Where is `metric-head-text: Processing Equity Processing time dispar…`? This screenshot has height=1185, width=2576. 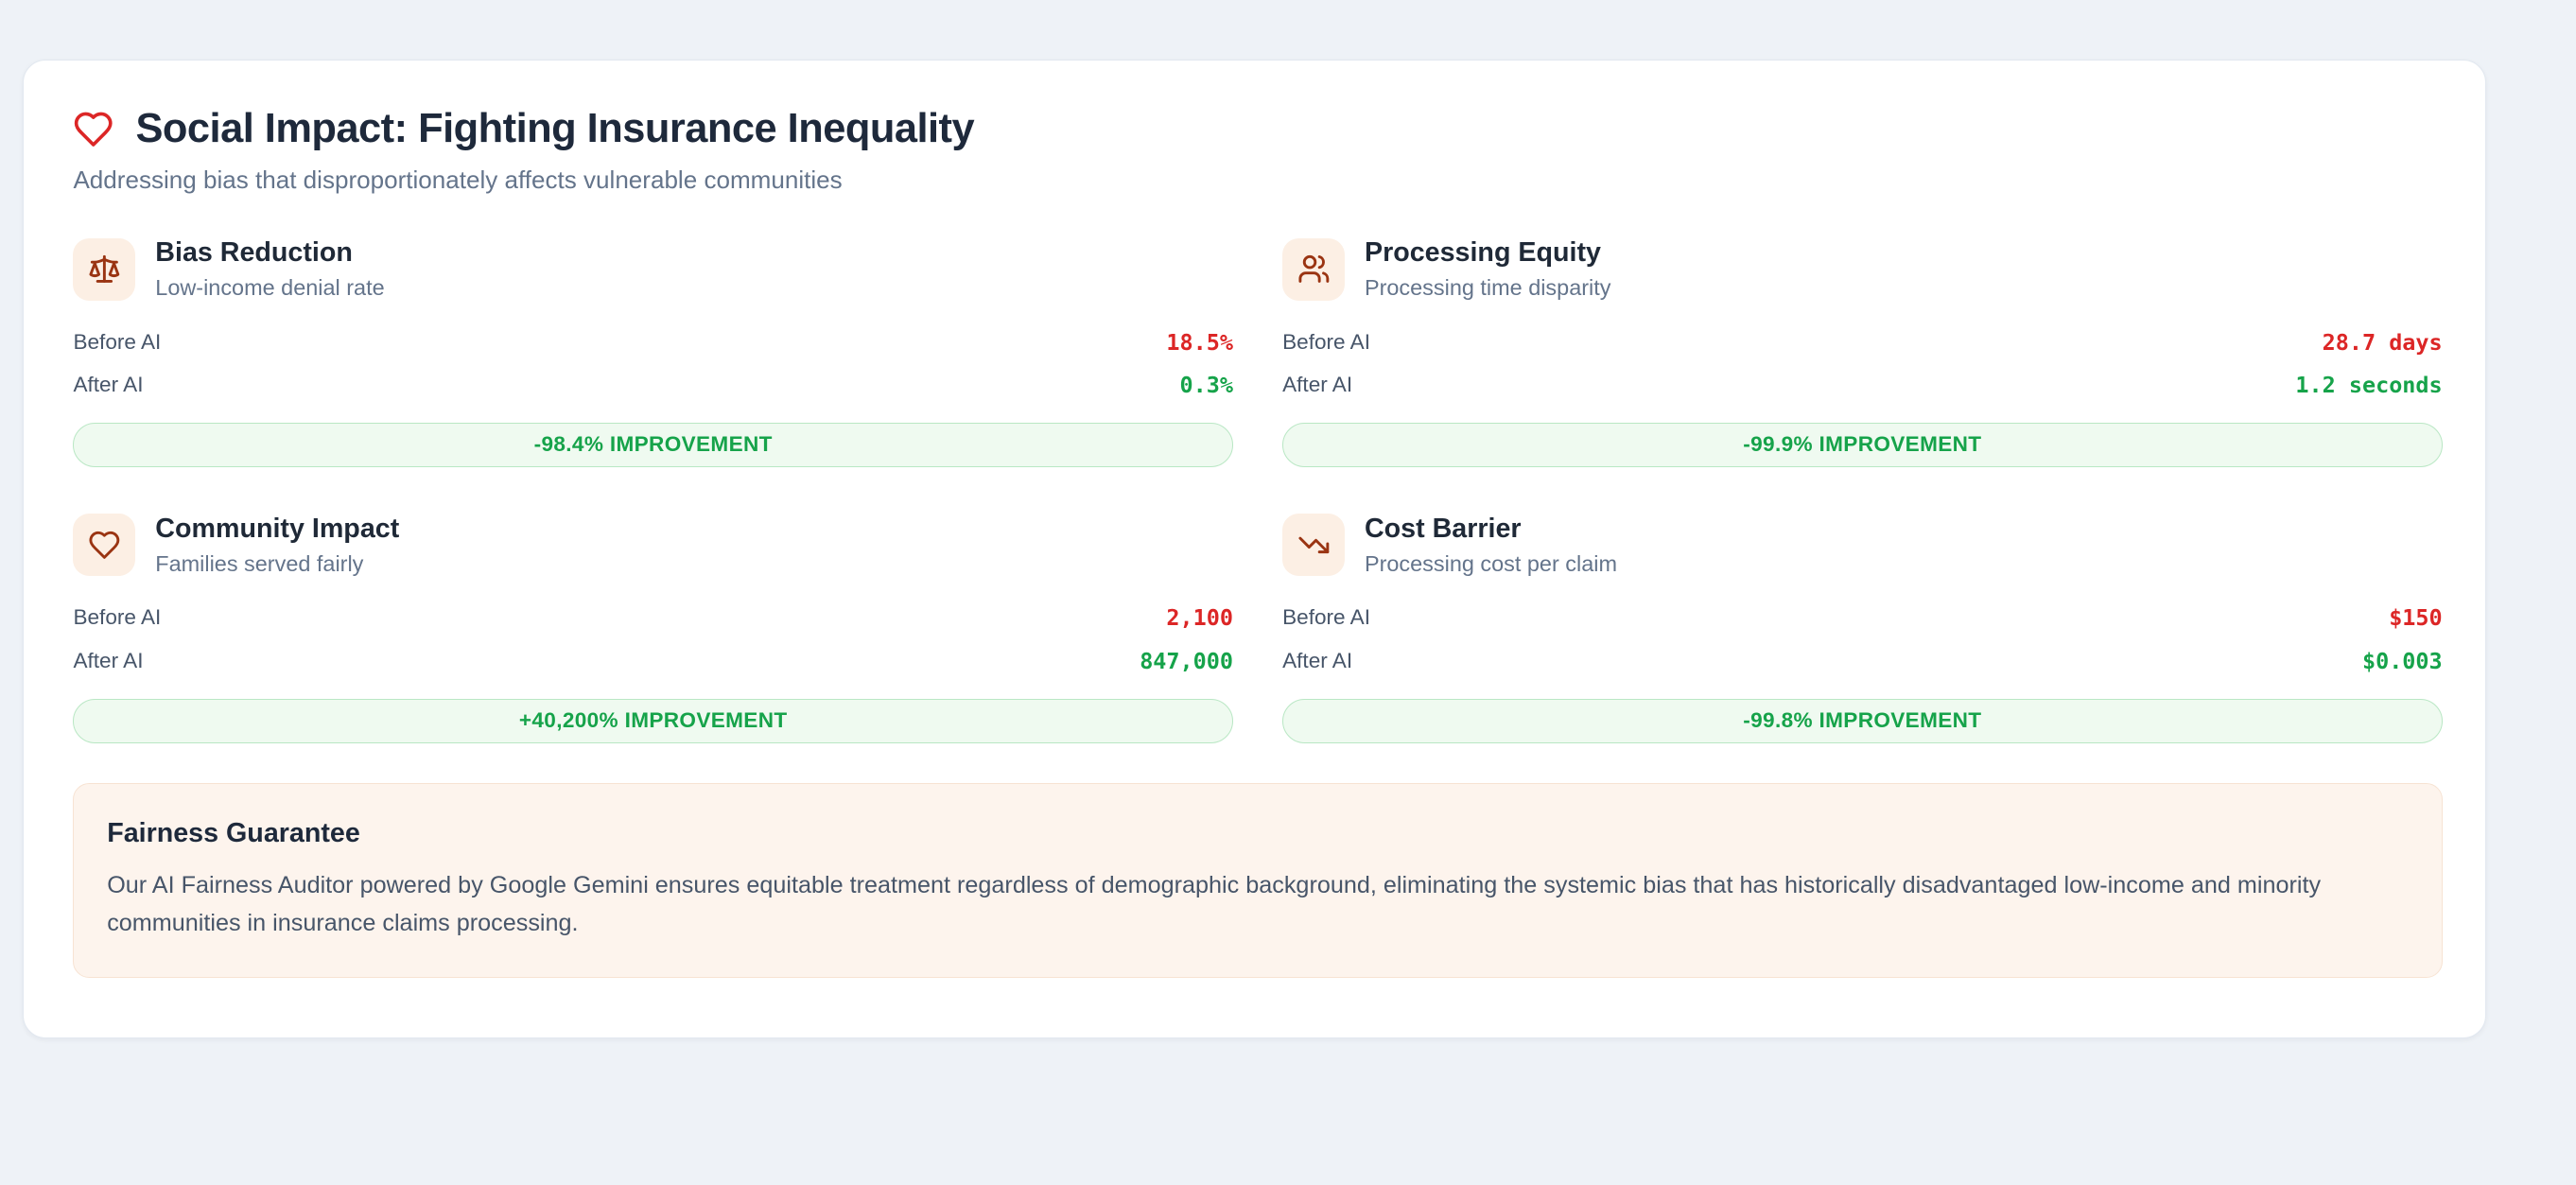
metric-head-text: Processing Equity Processing time dispar… is located at coordinates (1488, 269).